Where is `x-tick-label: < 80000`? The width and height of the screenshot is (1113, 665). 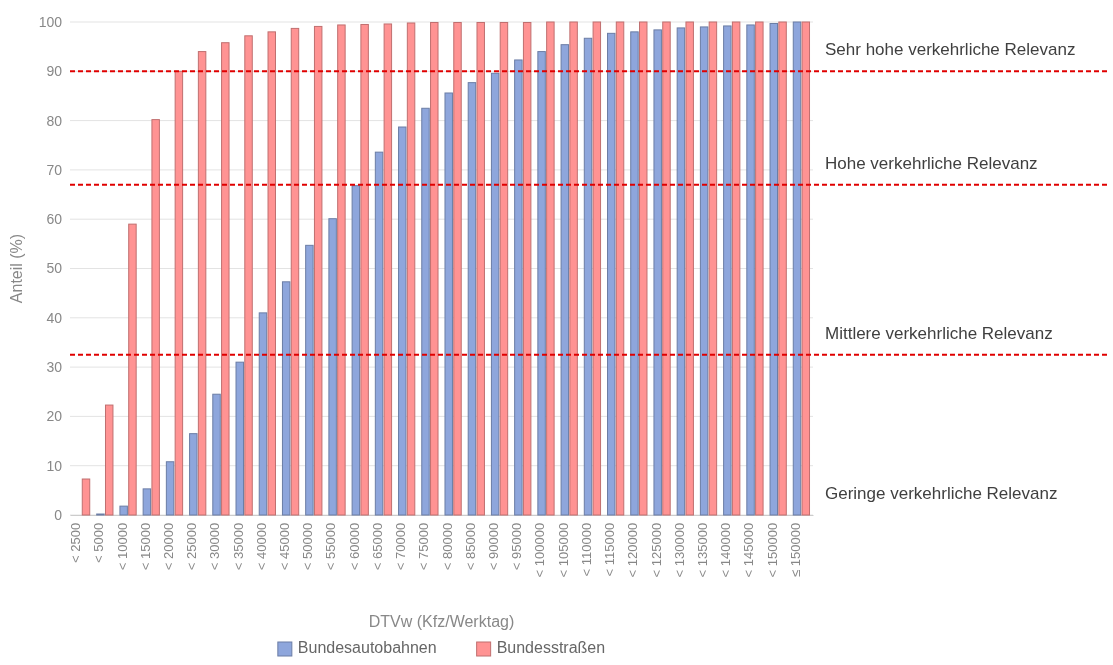 x-tick-label: < 80000 is located at coordinates (447, 546).